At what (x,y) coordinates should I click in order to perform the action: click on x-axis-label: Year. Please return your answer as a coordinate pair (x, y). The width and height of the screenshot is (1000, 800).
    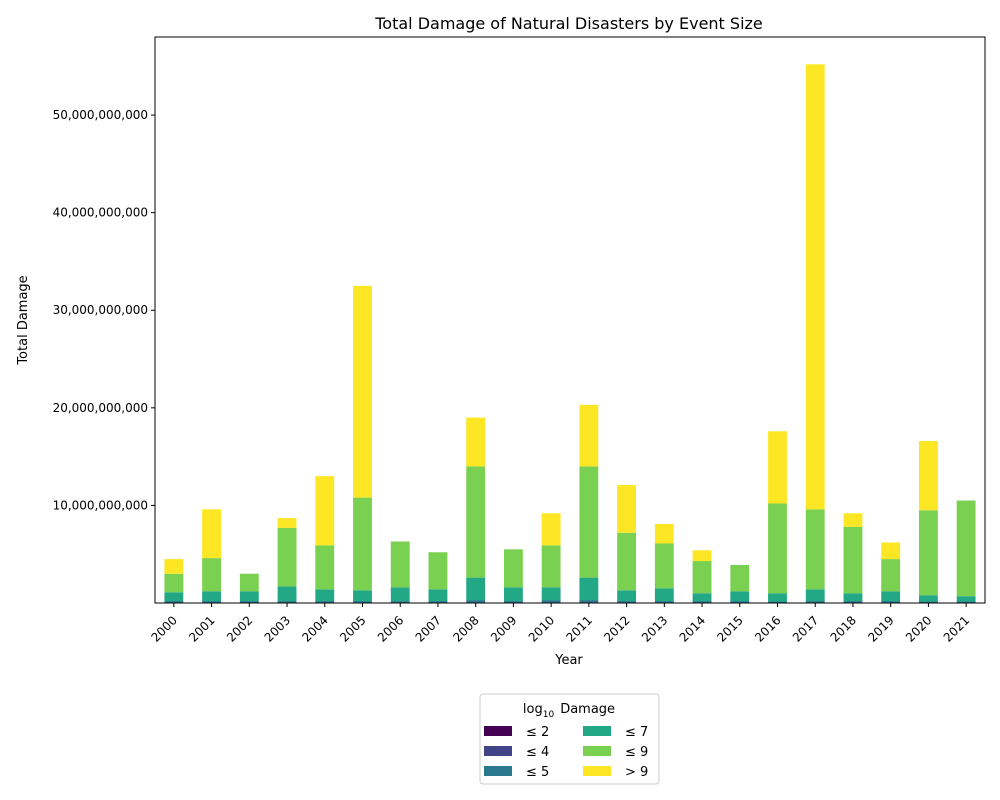
    Looking at the image, I should click on (568, 660).